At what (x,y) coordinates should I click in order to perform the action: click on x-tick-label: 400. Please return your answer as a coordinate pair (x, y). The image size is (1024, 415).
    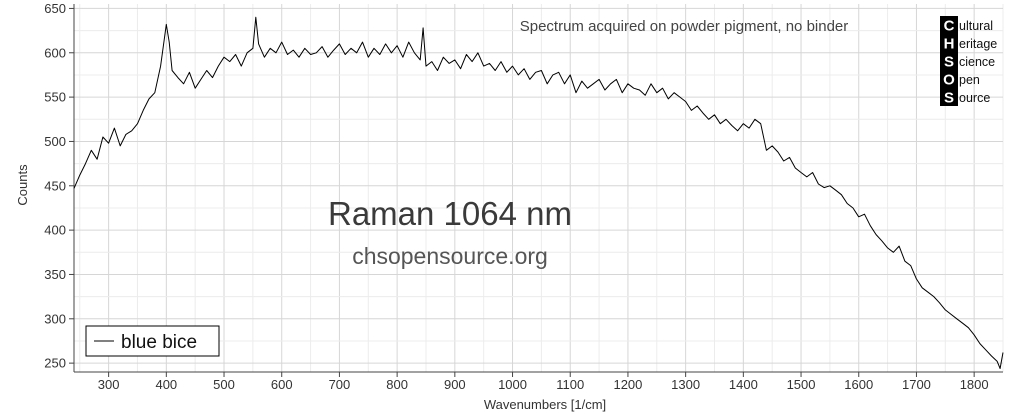
    Looking at the image, I should click on (166, 384).